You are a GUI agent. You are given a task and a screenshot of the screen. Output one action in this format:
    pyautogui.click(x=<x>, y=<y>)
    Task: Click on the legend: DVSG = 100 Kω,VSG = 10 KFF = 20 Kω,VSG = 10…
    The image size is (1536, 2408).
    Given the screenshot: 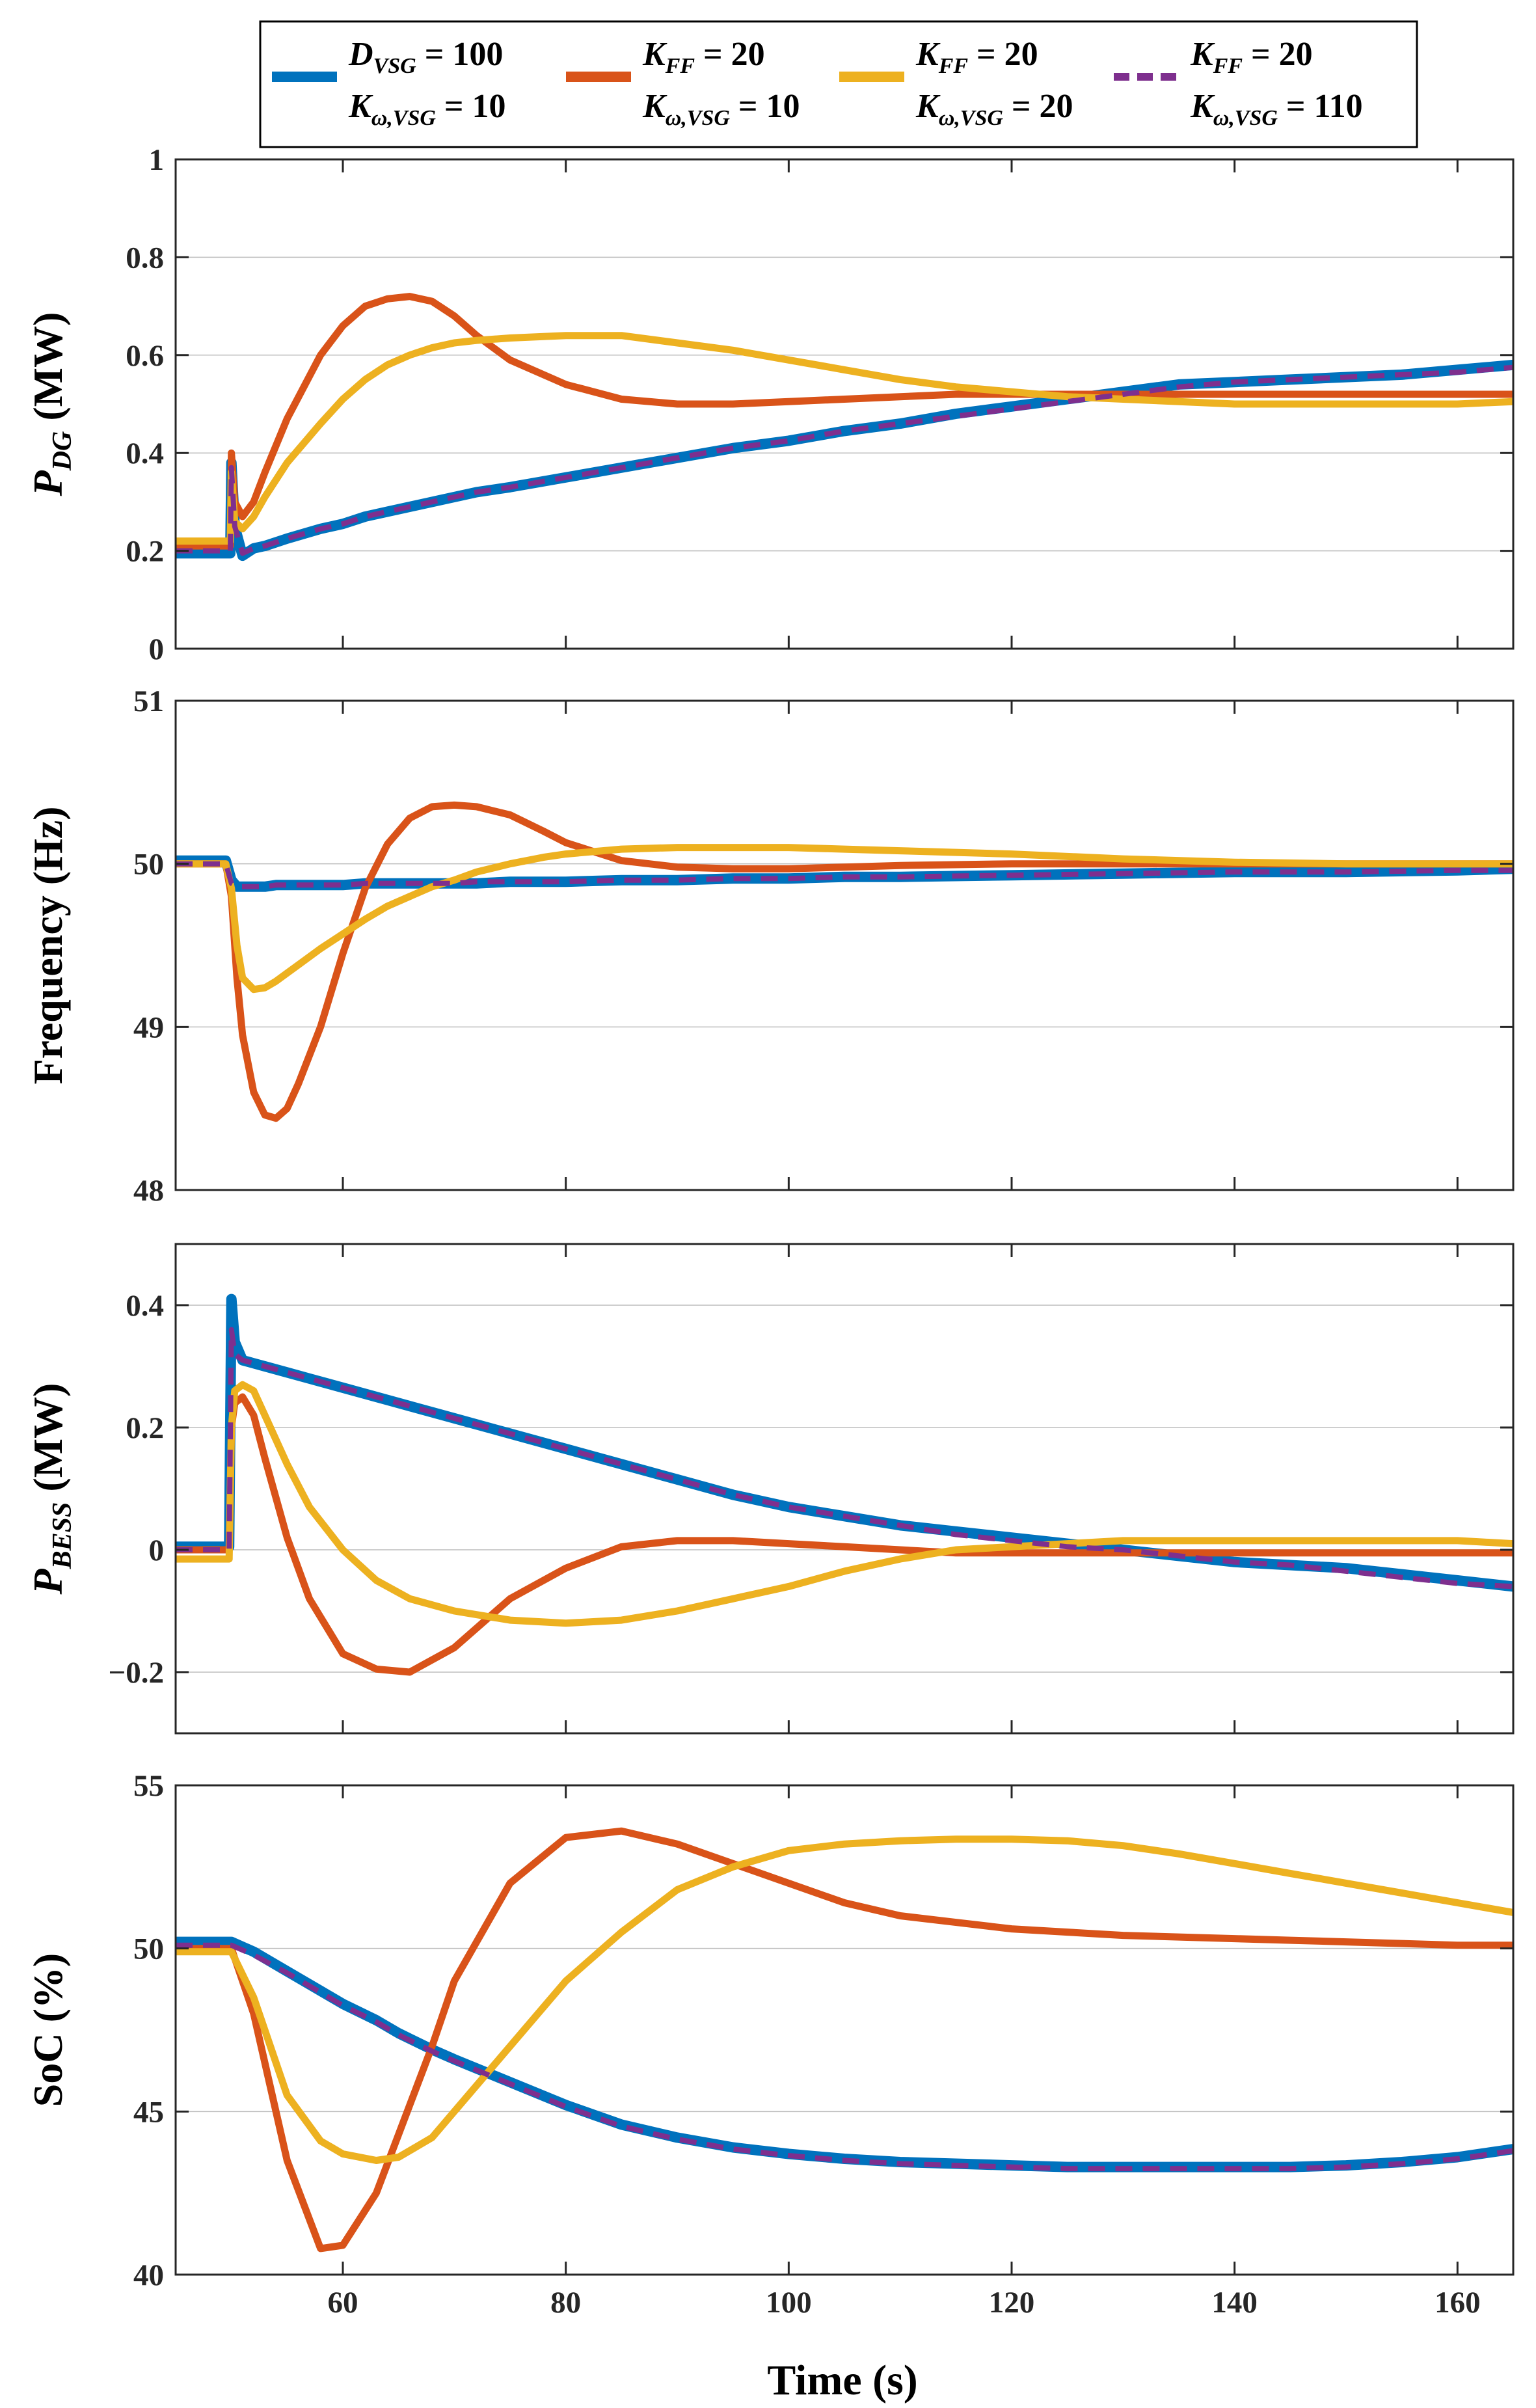 What is the action you would take?
    pyautogui.click(x=838, y=84)
    